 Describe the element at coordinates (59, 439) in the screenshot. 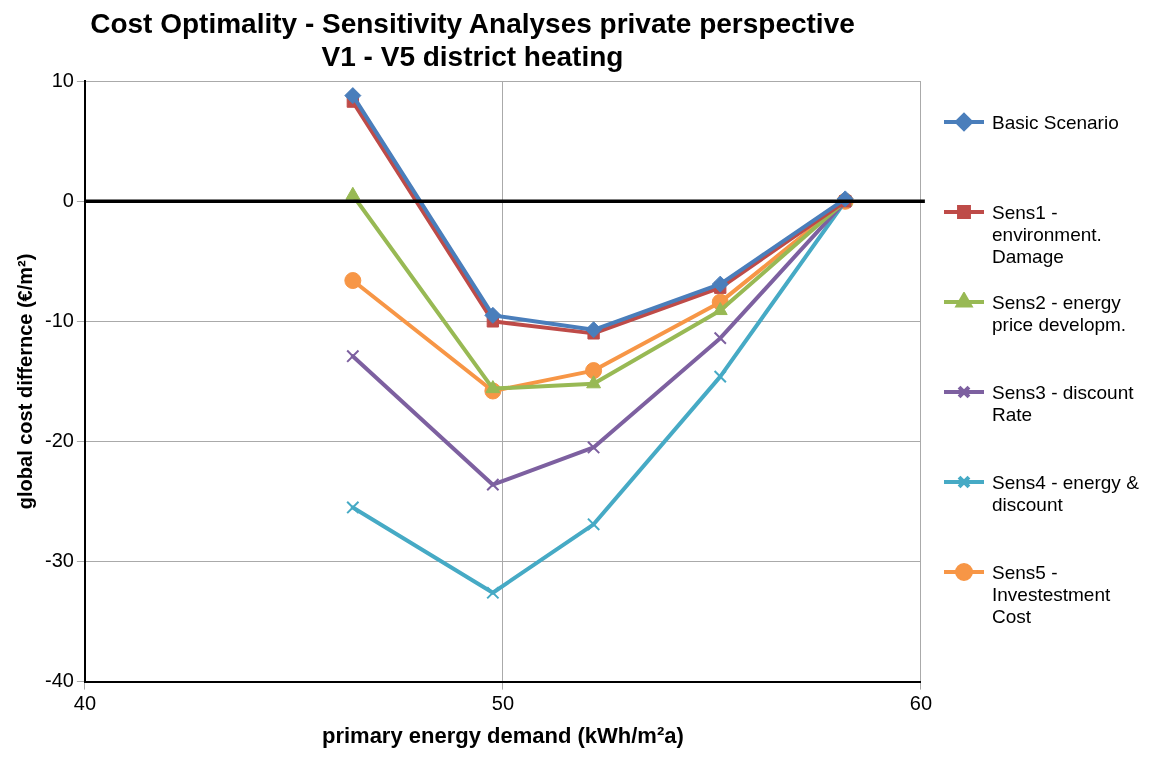

I see `y-tick-label: -20` at that location.